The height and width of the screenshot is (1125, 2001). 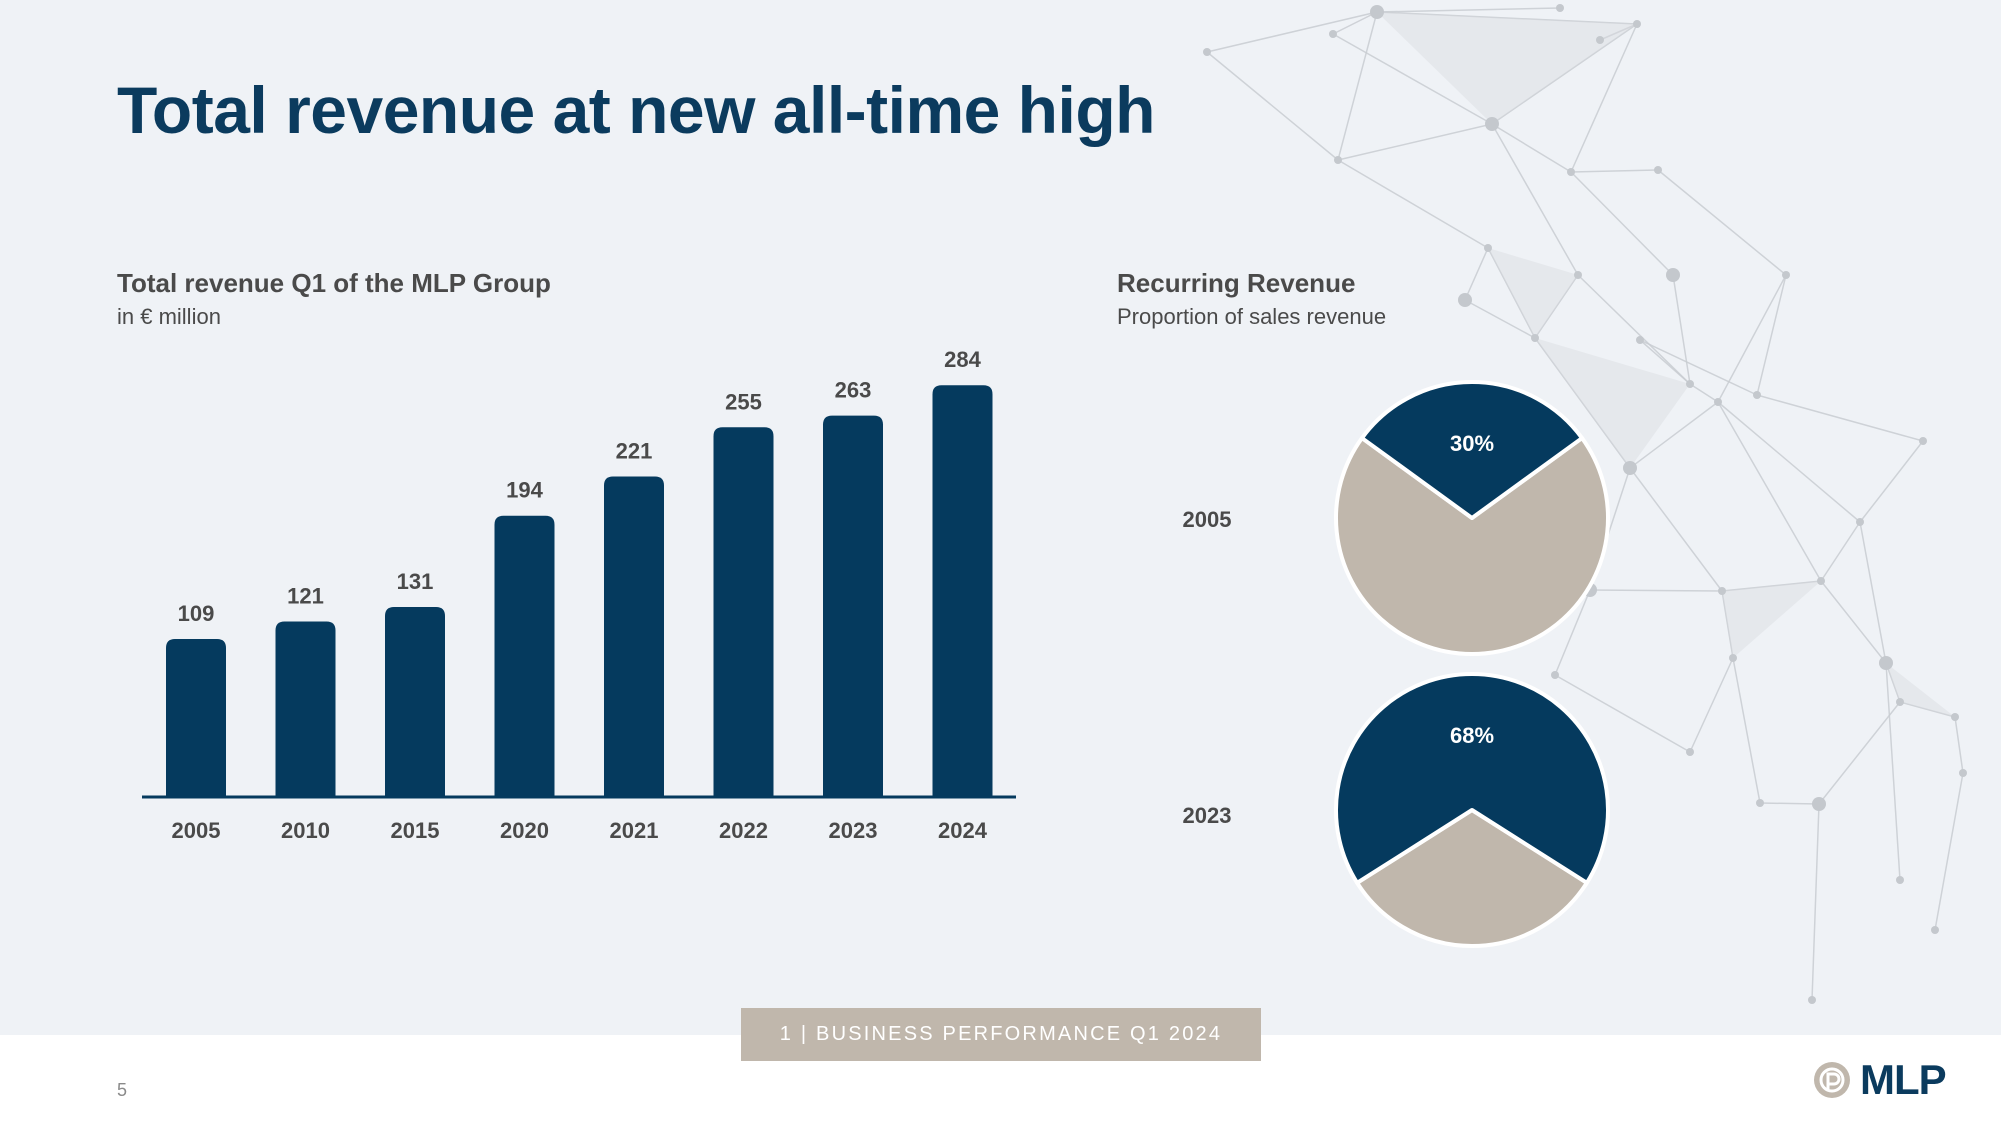 I want to click on mlp-logo: MLP, so click(x=1879, y=1080).